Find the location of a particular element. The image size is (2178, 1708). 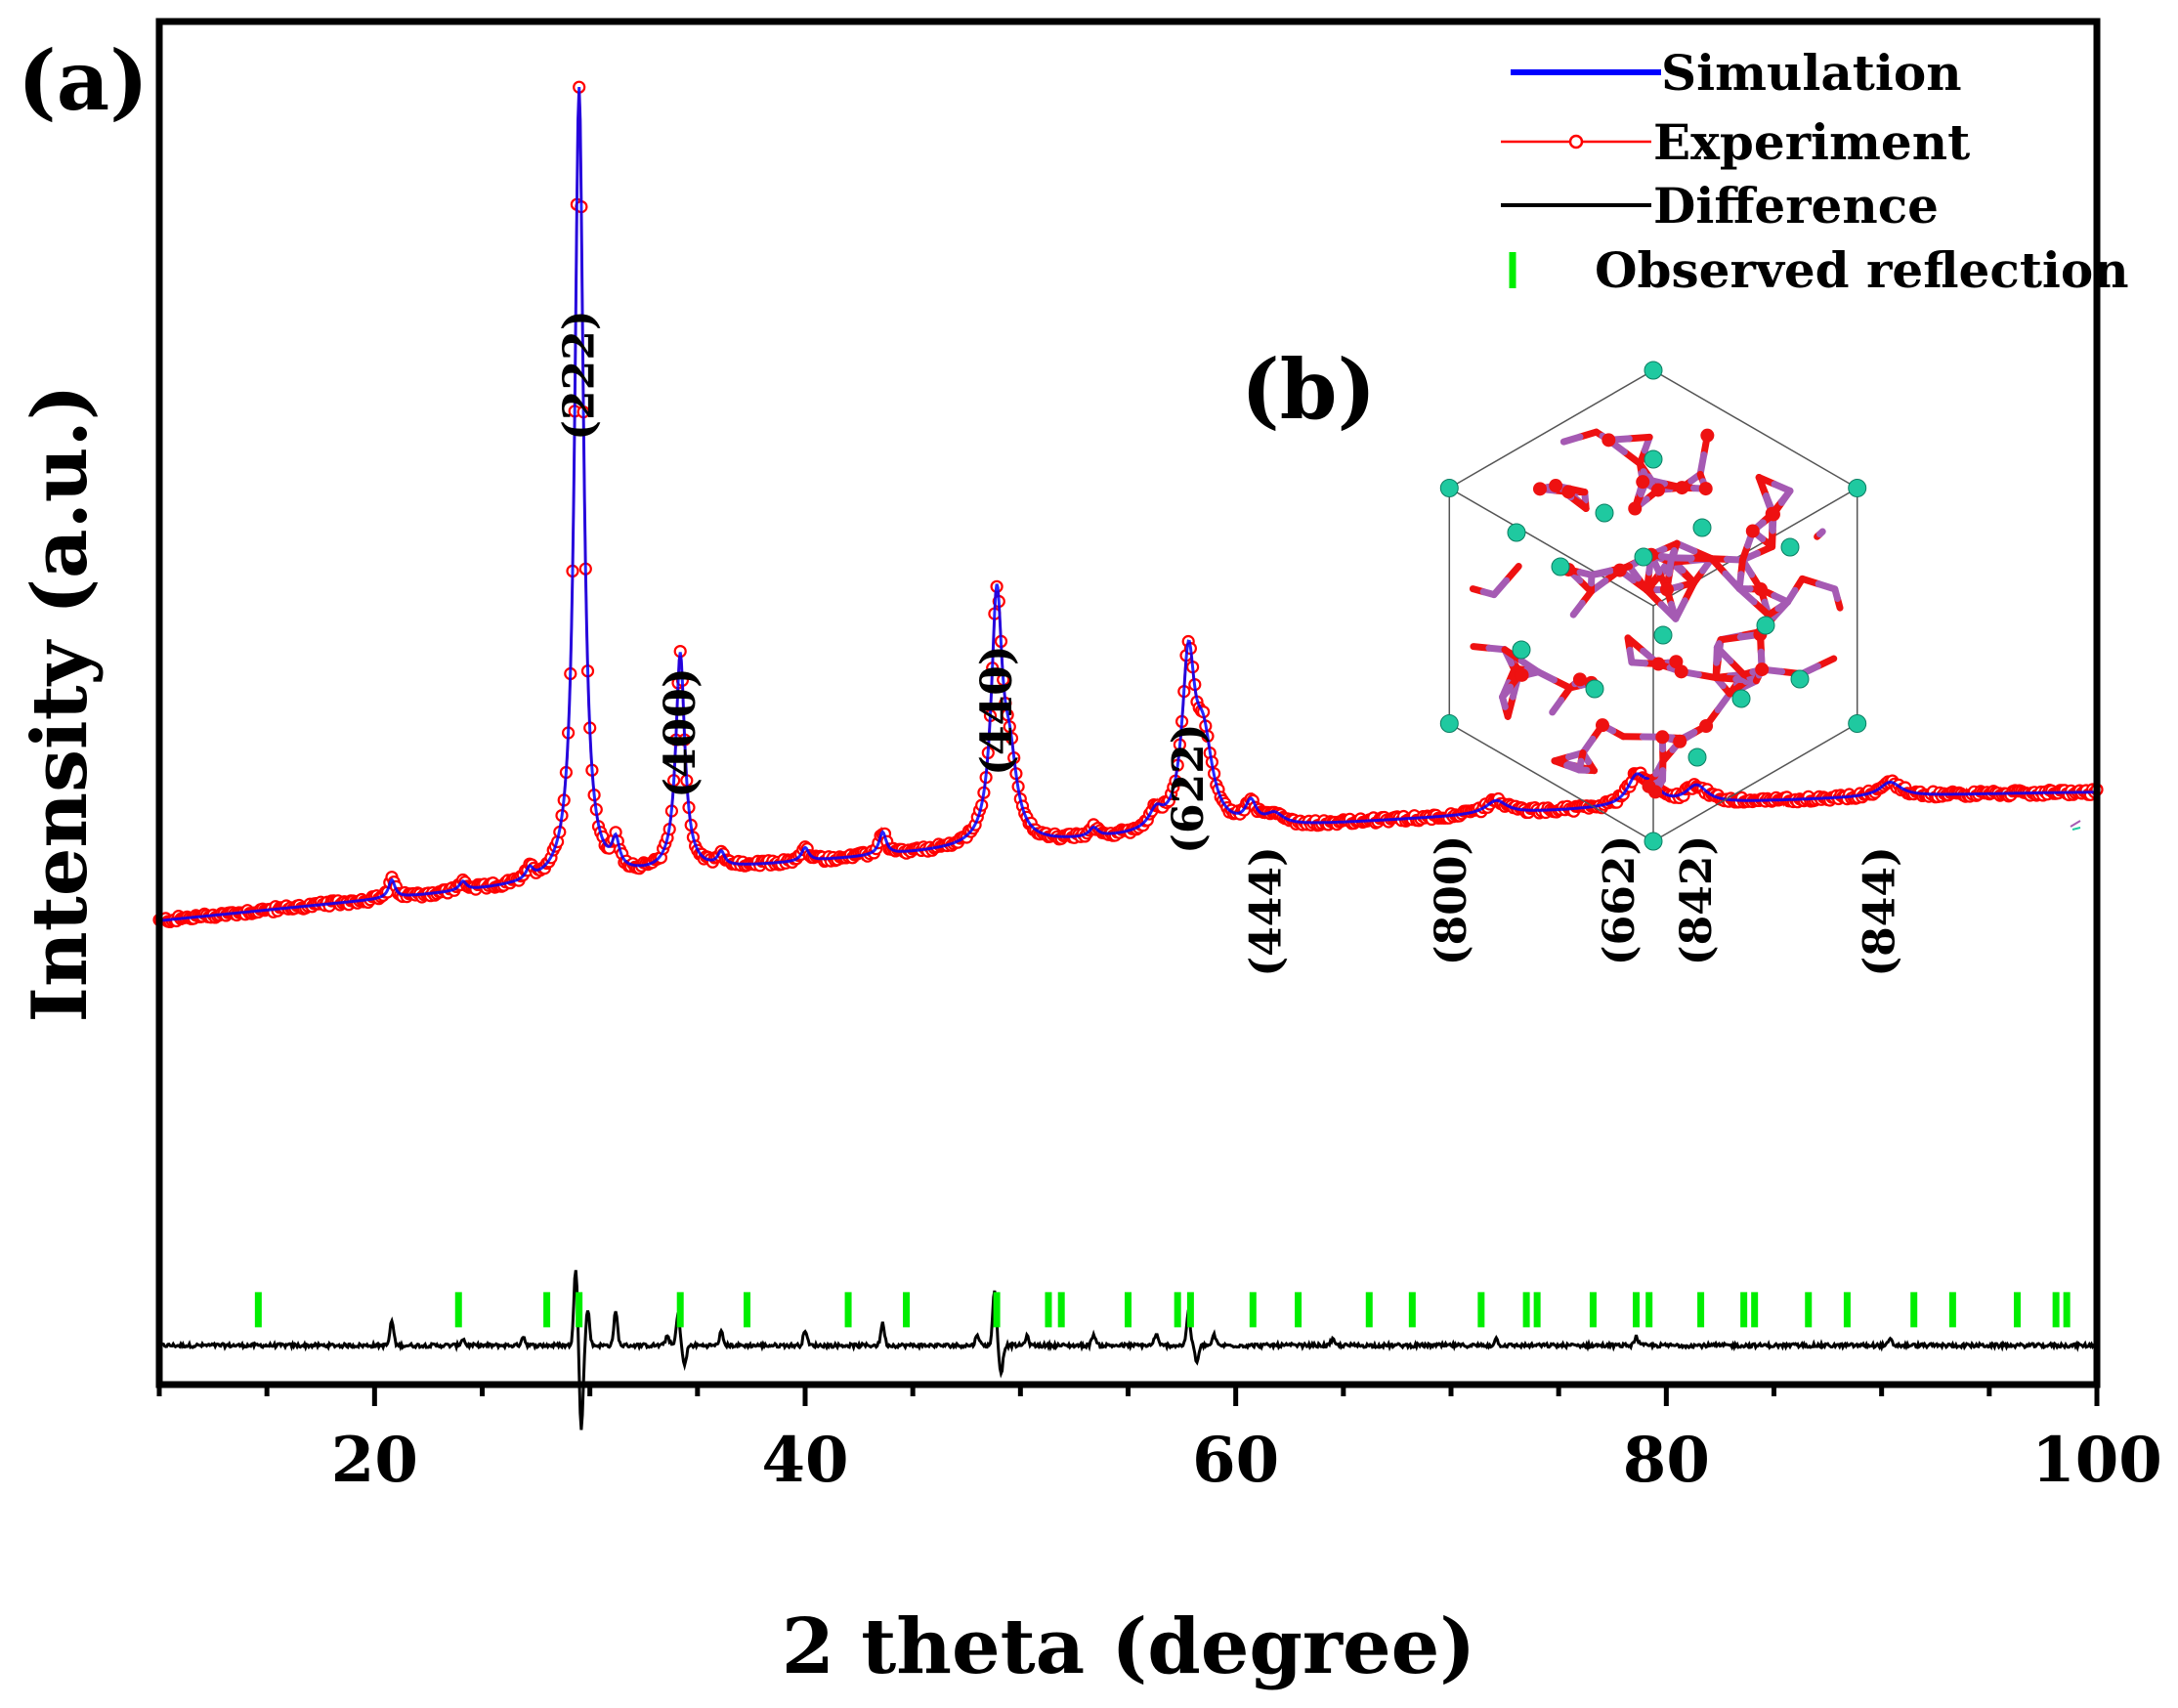

stray-marker is located at coordinates (2075, 825).